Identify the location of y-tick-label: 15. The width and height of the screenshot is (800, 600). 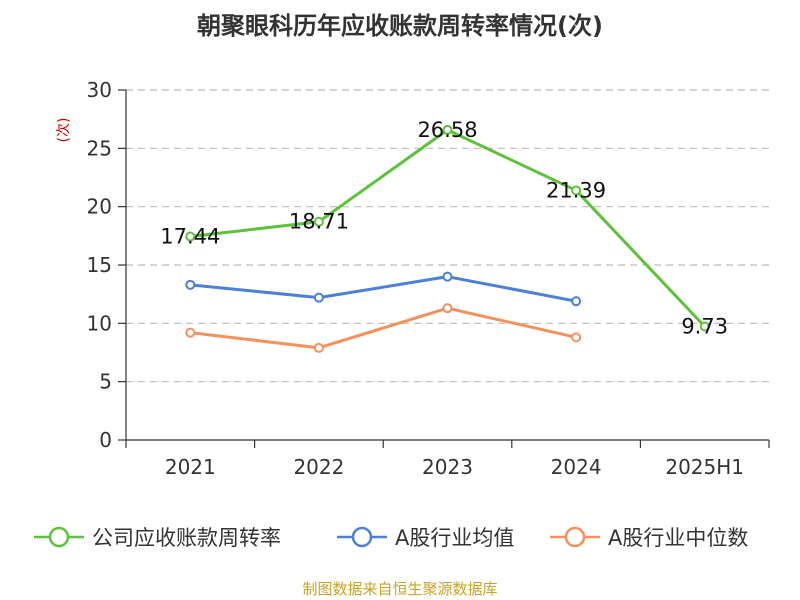
(99, 265).